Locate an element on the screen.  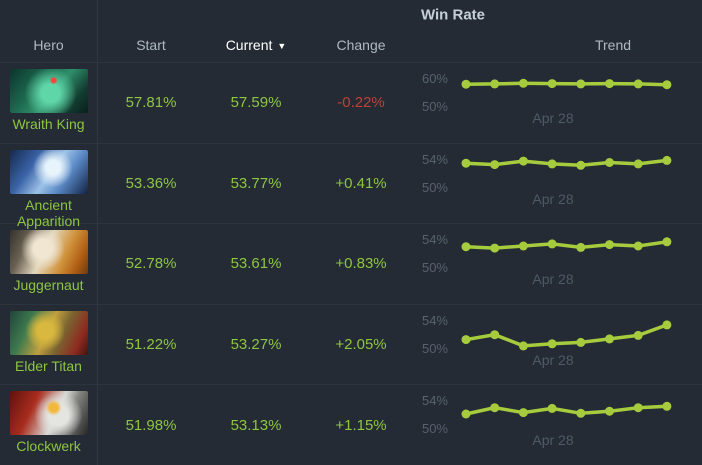
hero-name: Elder Titan is located at coordinates (48, 365).